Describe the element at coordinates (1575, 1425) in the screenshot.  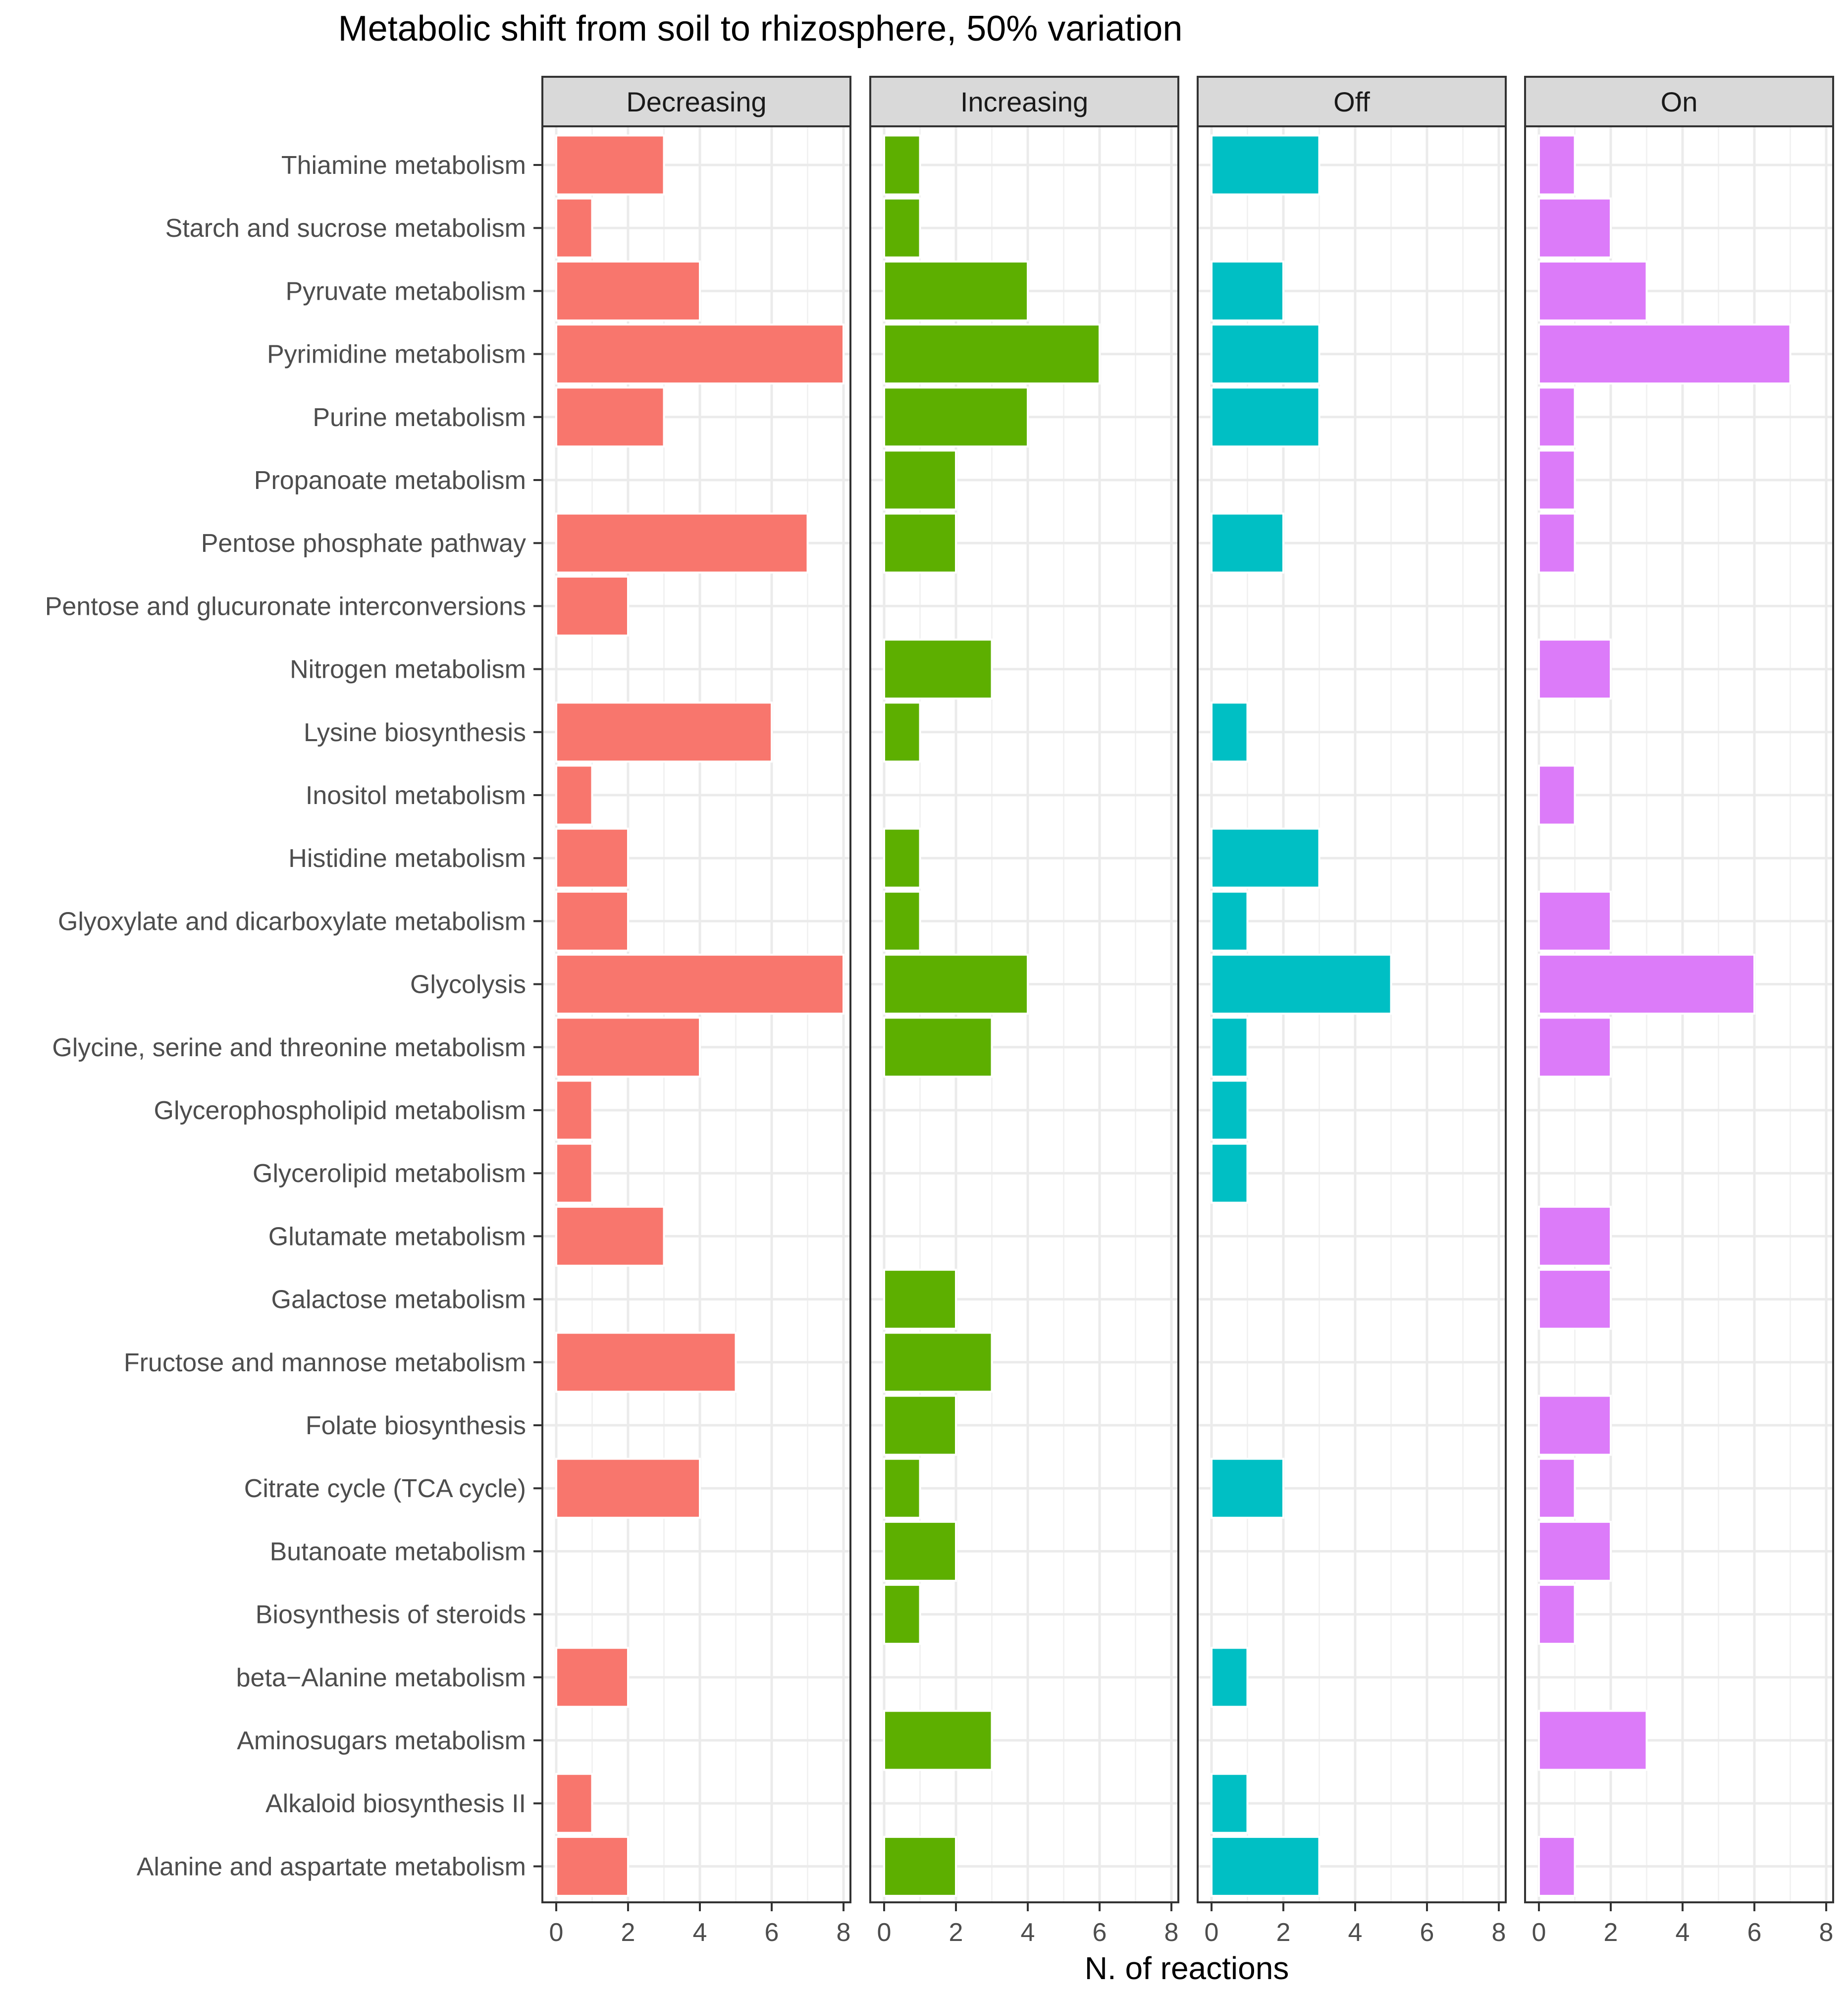
I see `bar-on-folate-biosynthesis` at that location.